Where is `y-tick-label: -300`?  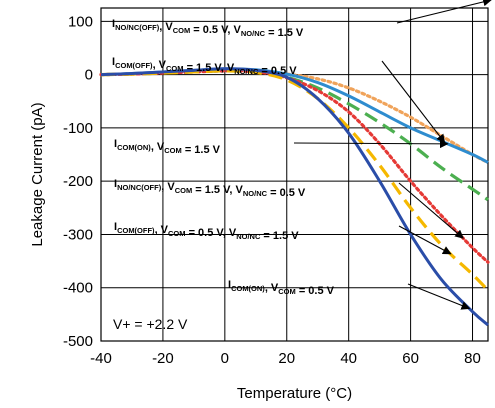
y-tick-label: -300 is located at coordinates (78, 234).